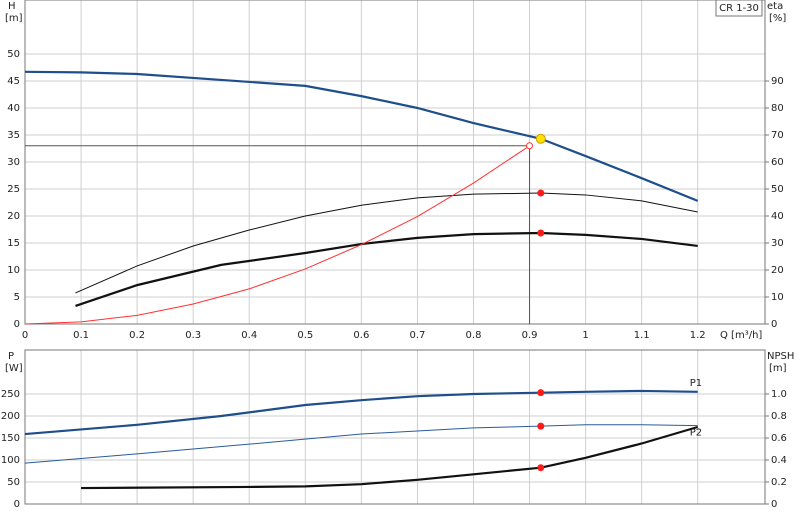 The image size is (800, 520). What do you see at coordinates (13, 135) in the screenshot?
I see `y-tick-label: 35` at bounding box center [13, 135].